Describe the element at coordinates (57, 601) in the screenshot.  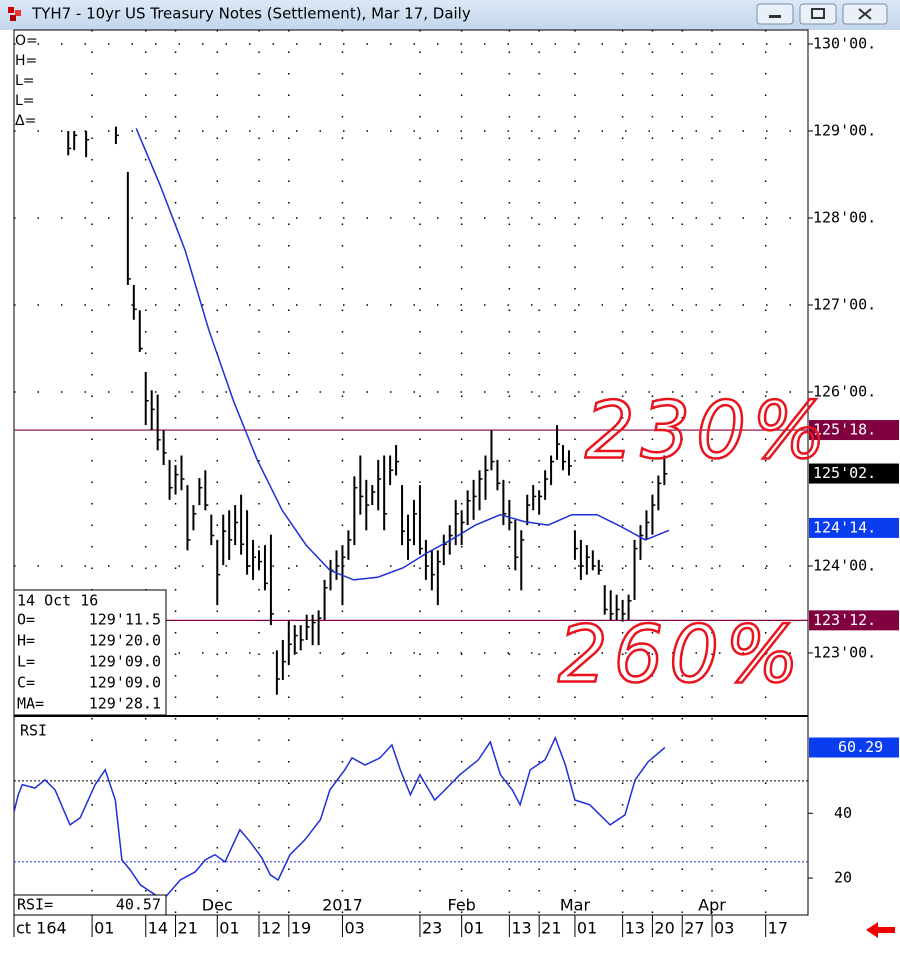
I see `info-date: 14 Oct 16` at that location.